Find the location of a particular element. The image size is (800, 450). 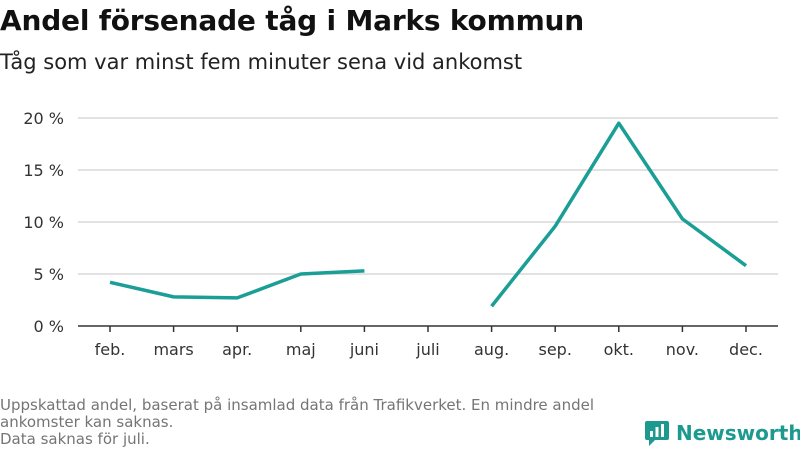

x-tick-label: feb. is located at coordinates (110, 349).